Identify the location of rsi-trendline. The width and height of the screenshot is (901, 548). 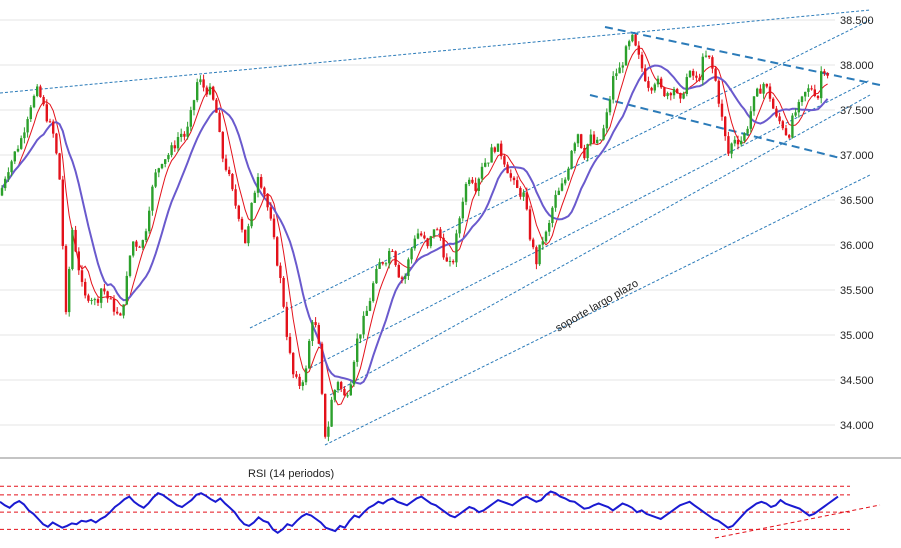
(797, 521).